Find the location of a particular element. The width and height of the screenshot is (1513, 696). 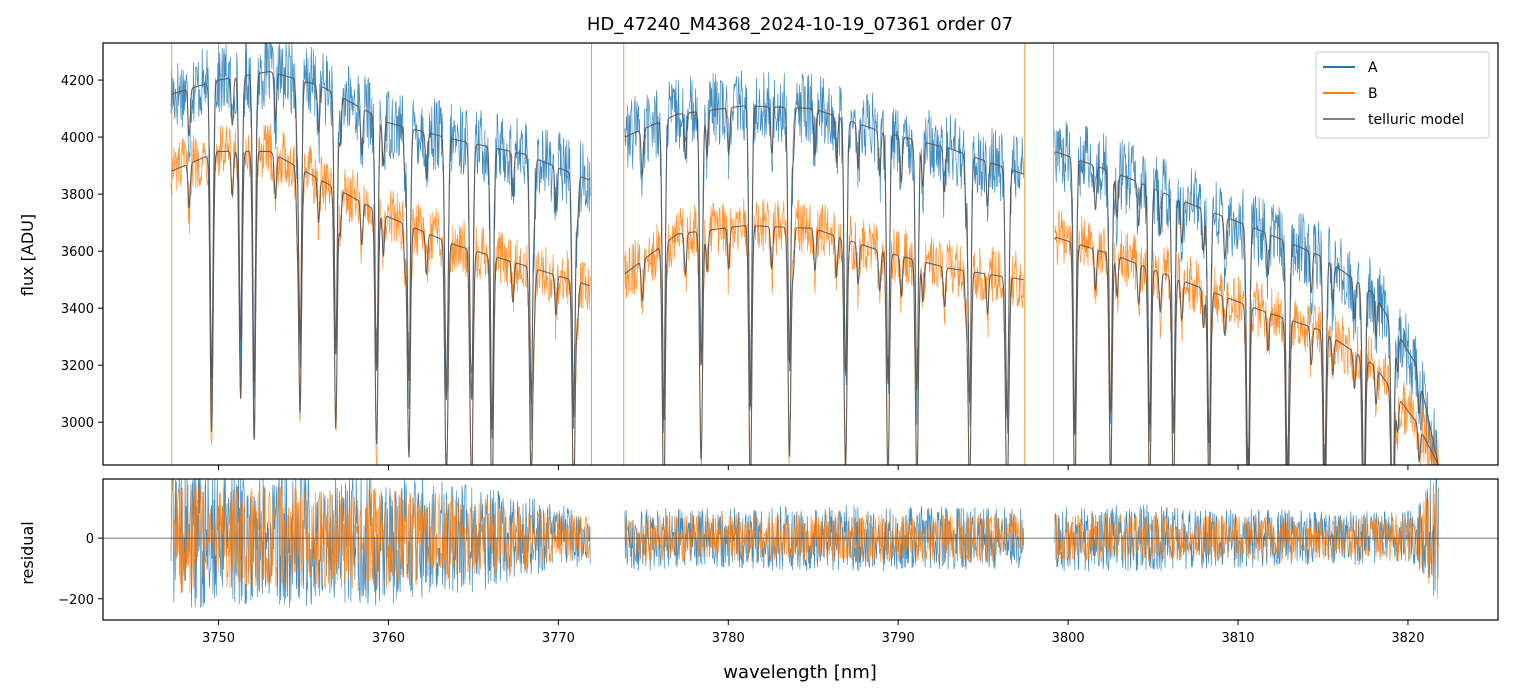

residual-b-line is located at coordinates (804, 539).